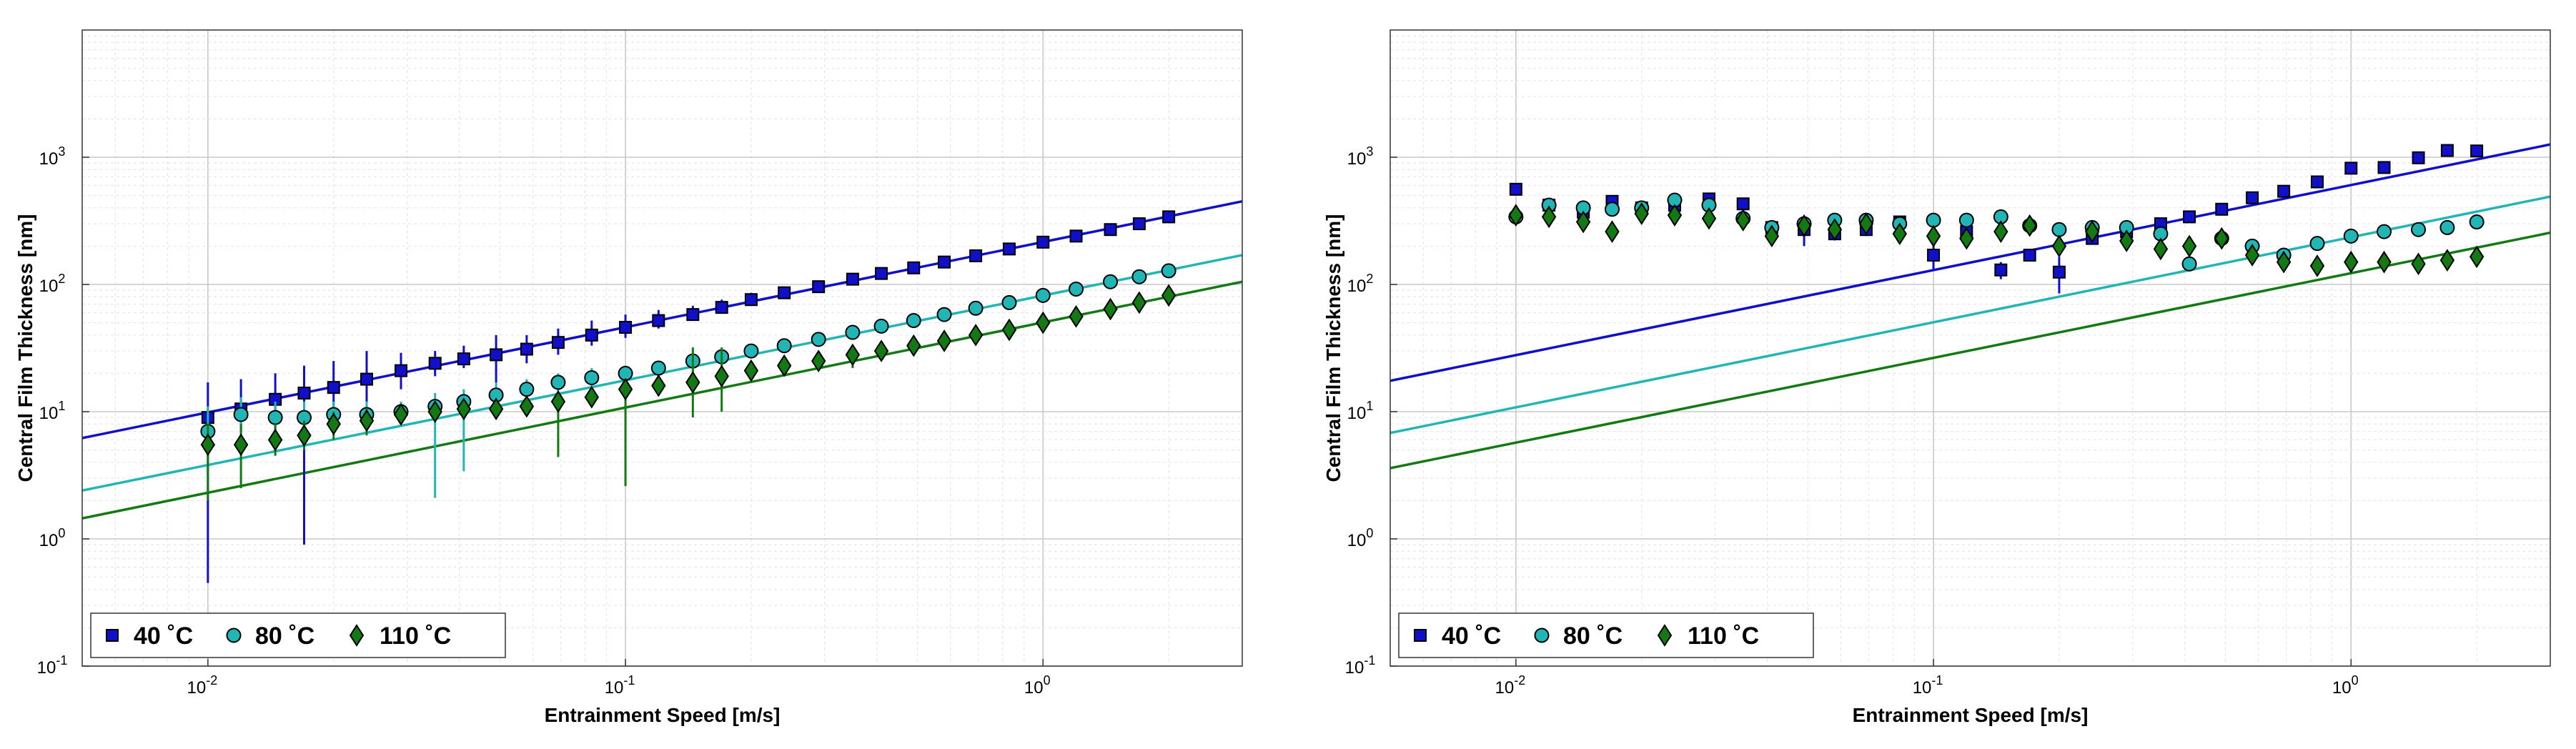  I want to click on x-tick-label: 10⁻¹, so click(620, 685).